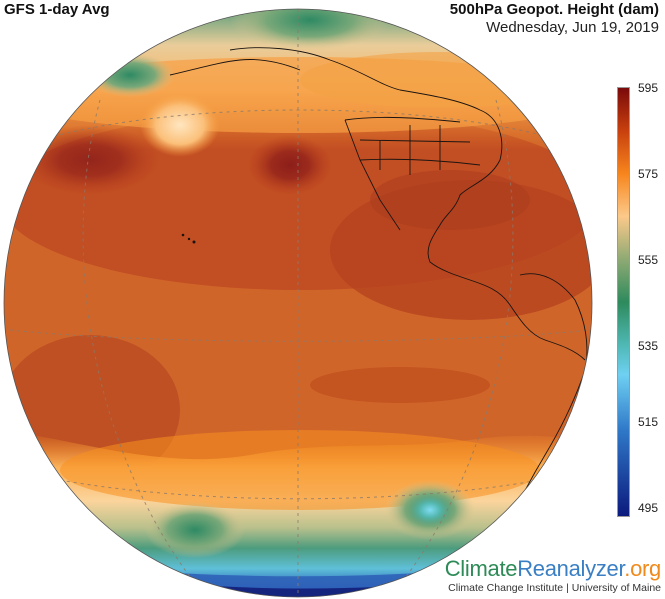 Image resolution: width=665 pixels, height=599 pixels. I want to click on colorbar-tick: 595, so click(648, 88).